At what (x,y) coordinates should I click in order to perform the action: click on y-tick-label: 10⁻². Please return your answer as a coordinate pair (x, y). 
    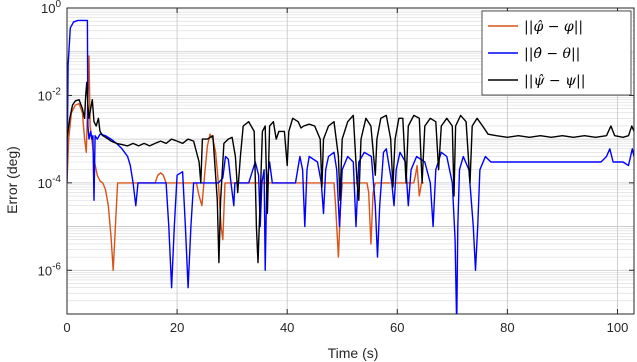
    Looking at the image, I should click on (50, 94).